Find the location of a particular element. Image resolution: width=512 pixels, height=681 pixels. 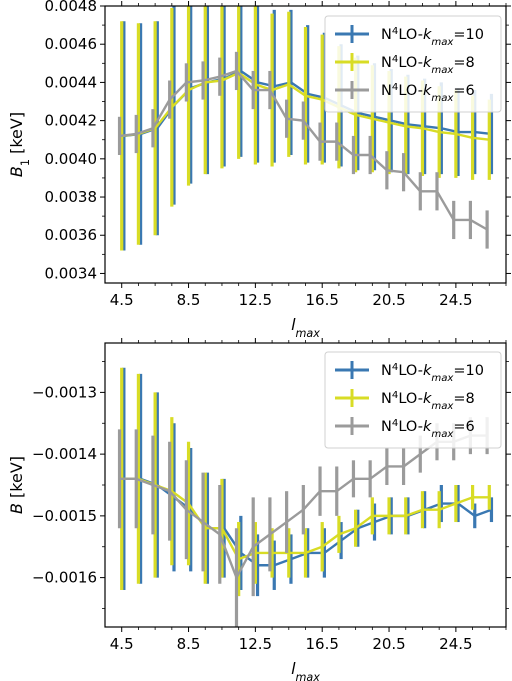

y-tick-label: 0.0040 is located at coordinates (71, 159).